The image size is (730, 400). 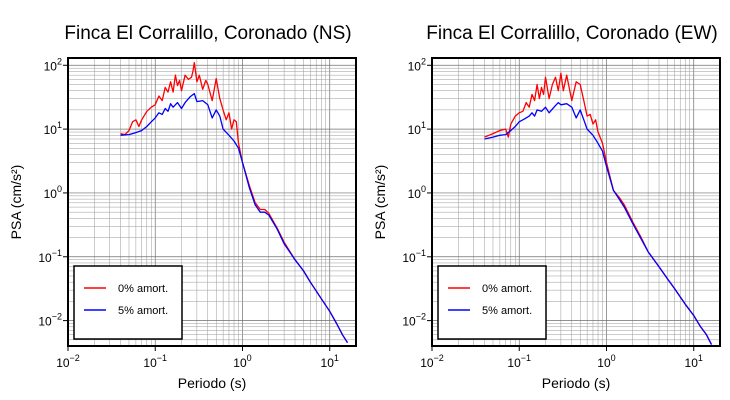 What do you see at coordinates (207, 33) in the screenshot?
I see `chart-title: Finca El Corralillo, Coronado (NS)` at bounding box center [207, 33].